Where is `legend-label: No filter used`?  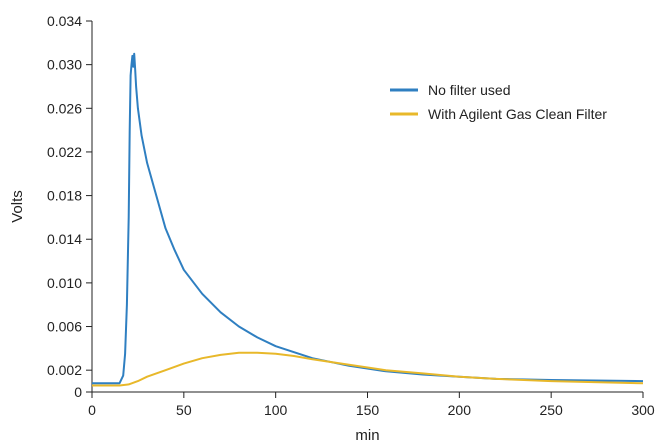 legend-label: No filter used is located at coordinates (469, 90).